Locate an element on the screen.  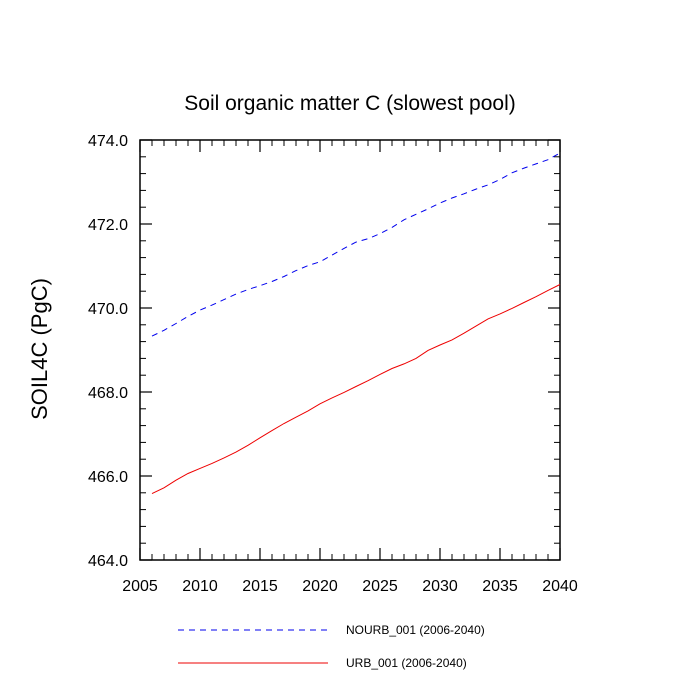
y-tick-label: 466.0 is located at coordinates (108, 477).